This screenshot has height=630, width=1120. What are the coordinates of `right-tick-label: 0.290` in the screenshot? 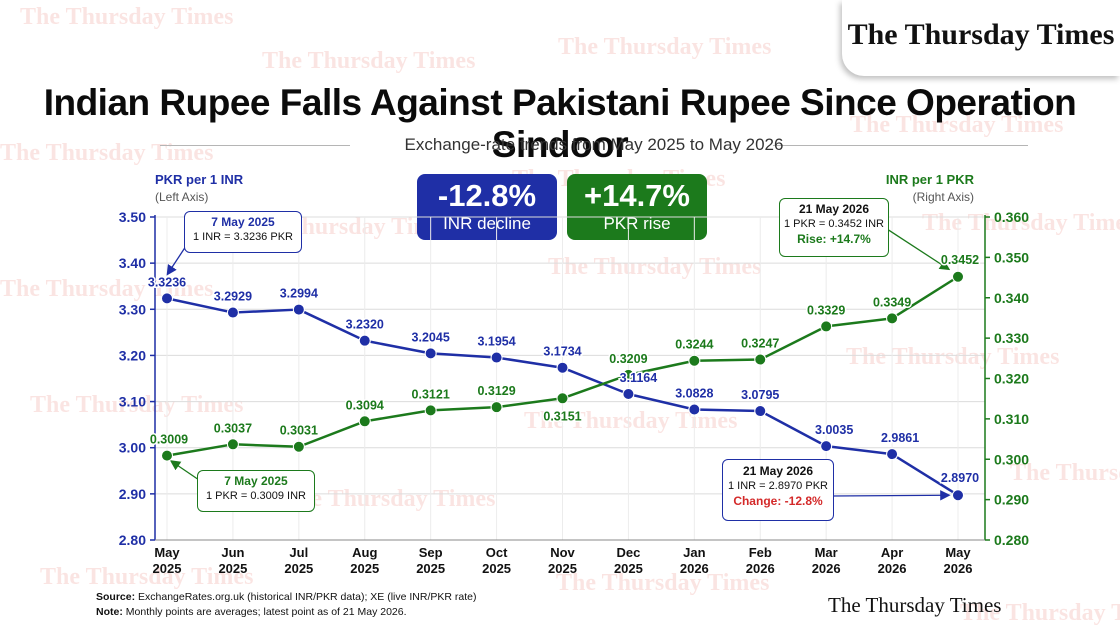 It's located at (1011, 500).